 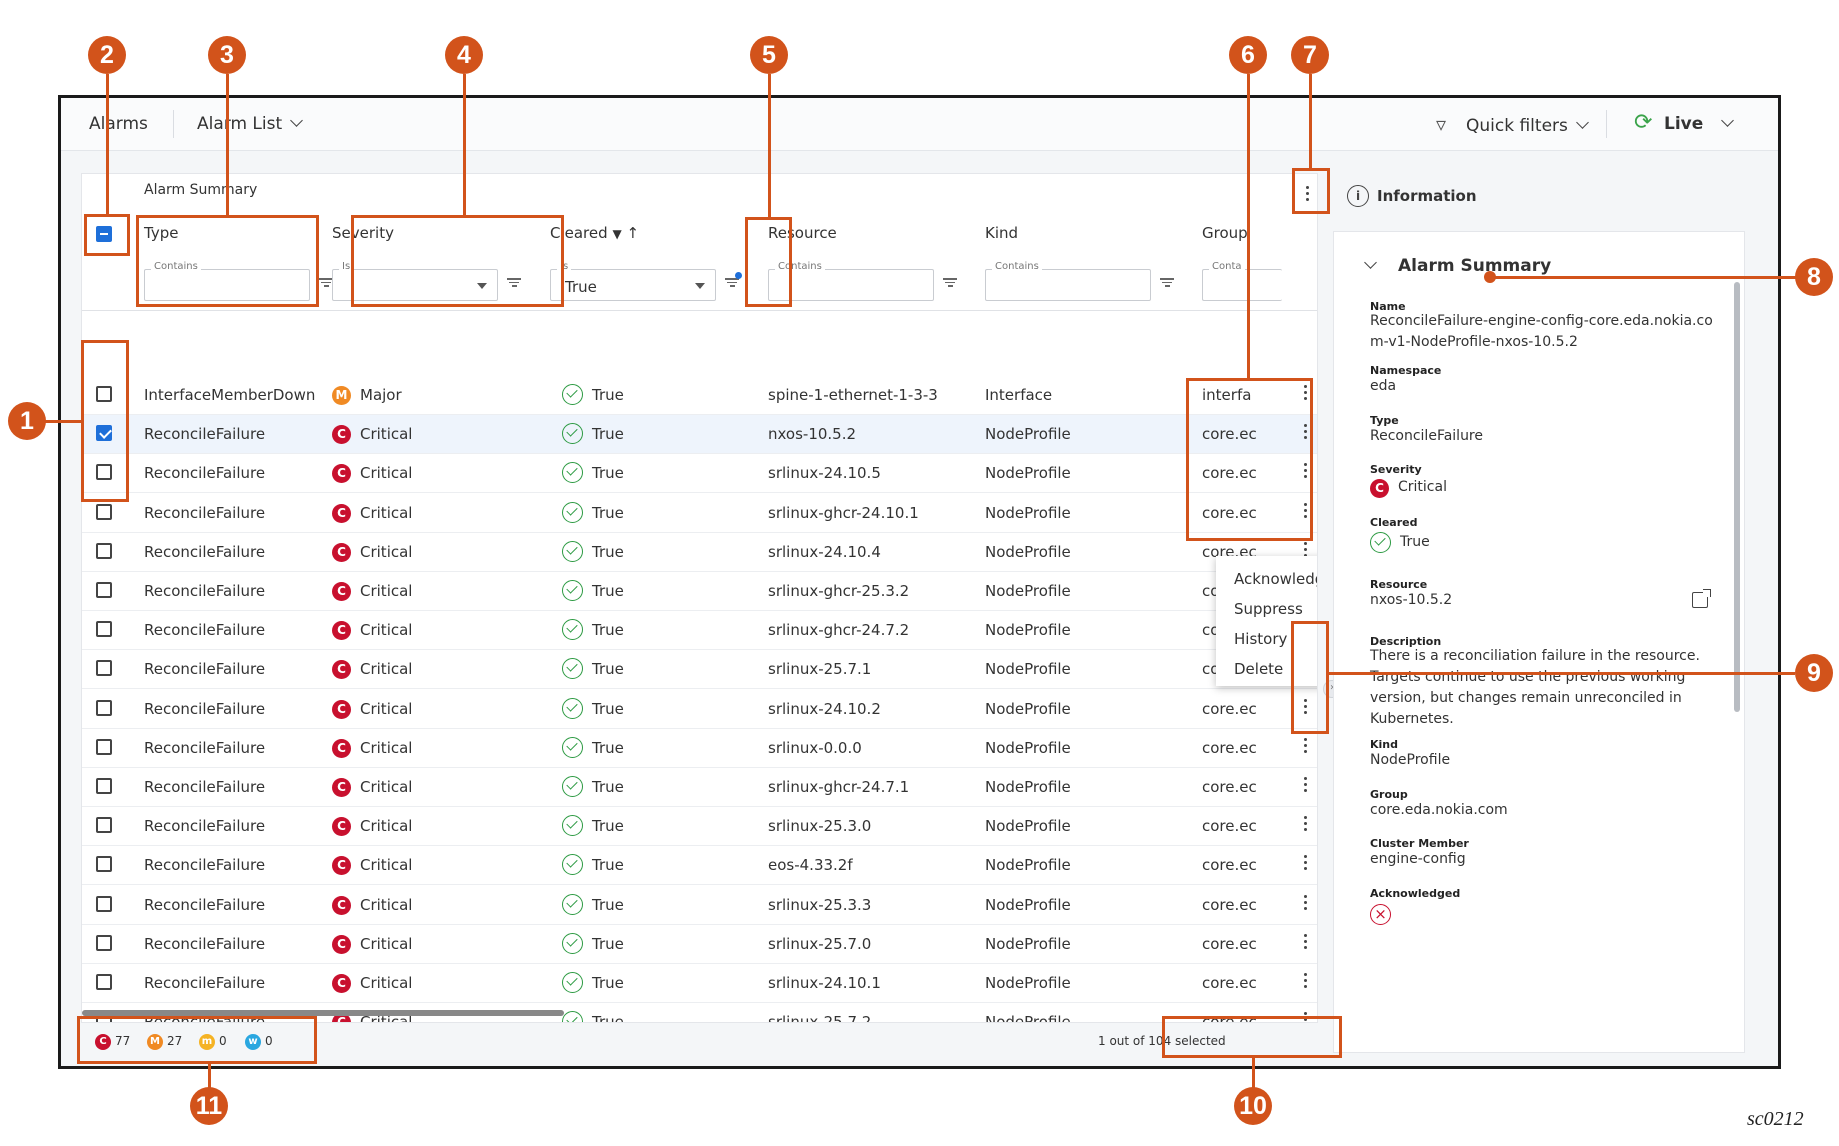 What do you see at coordinates (1242, 281) in the screenshot?
I see `group-filter-input: Conta` at bounding box center [1242, 281].